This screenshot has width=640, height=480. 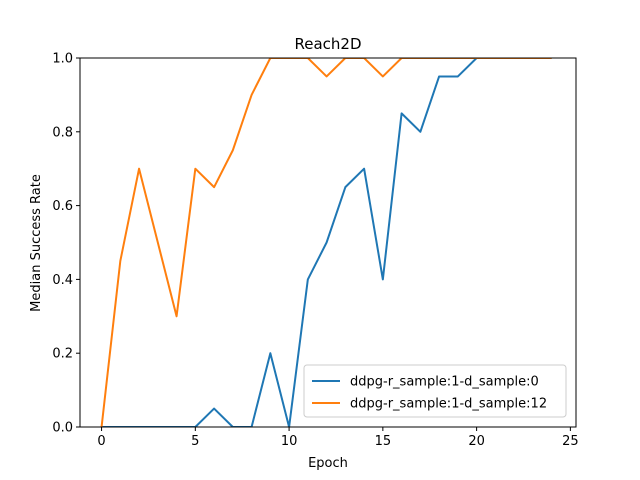 I want to click on x-tick-label: 5, so click(x=195, y=441).